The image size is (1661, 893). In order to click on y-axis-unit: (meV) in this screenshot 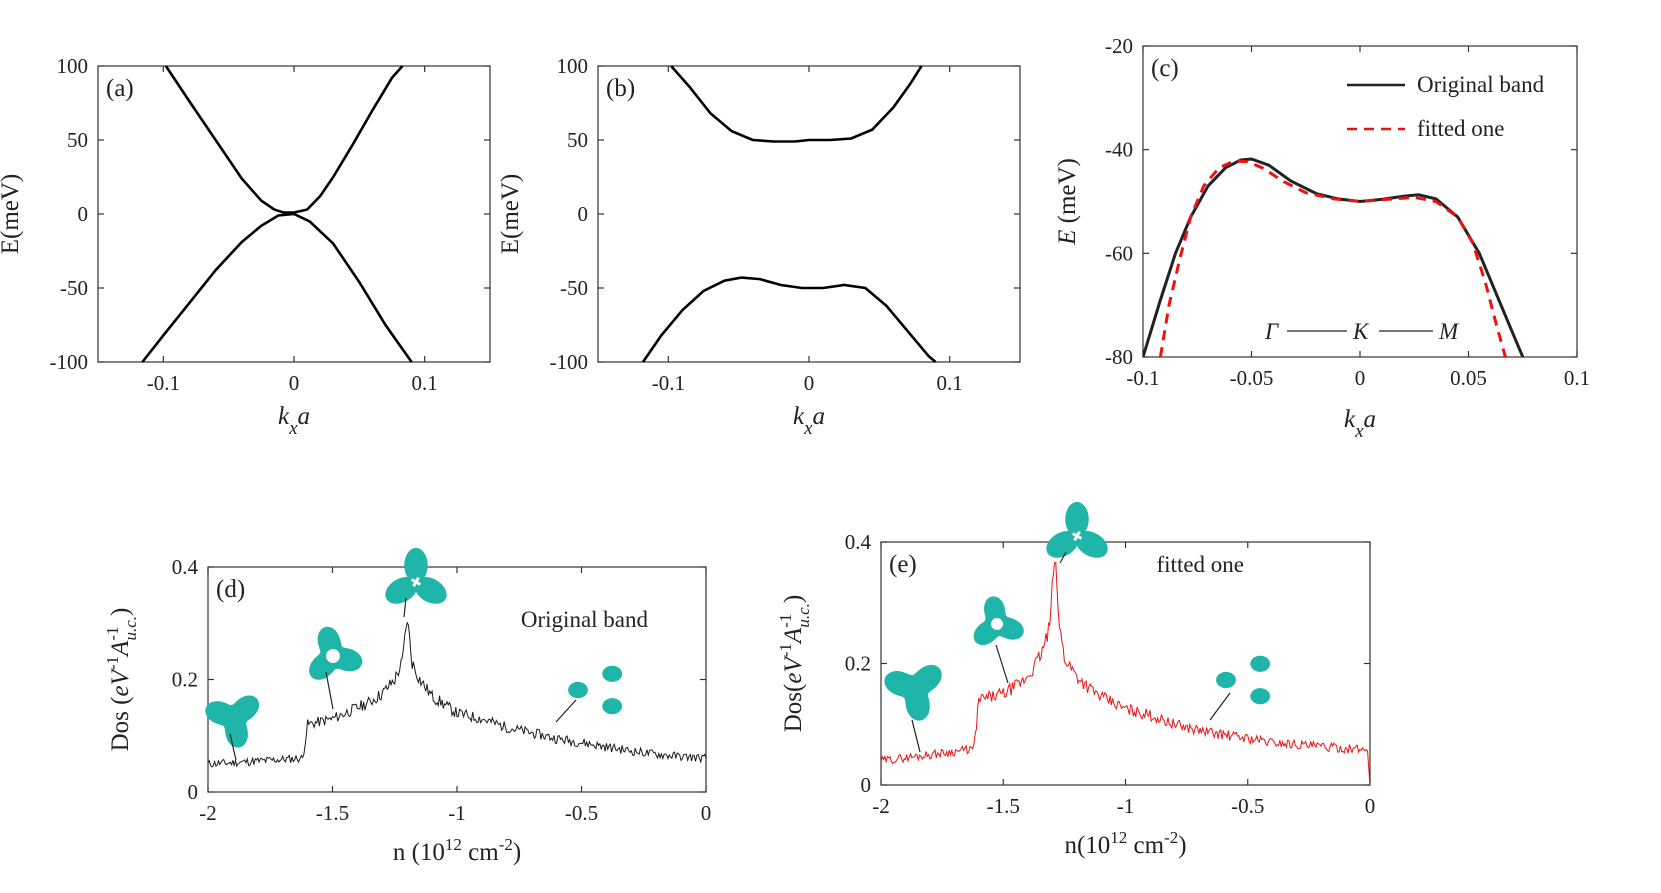, I will do `click(1067, 194)`.